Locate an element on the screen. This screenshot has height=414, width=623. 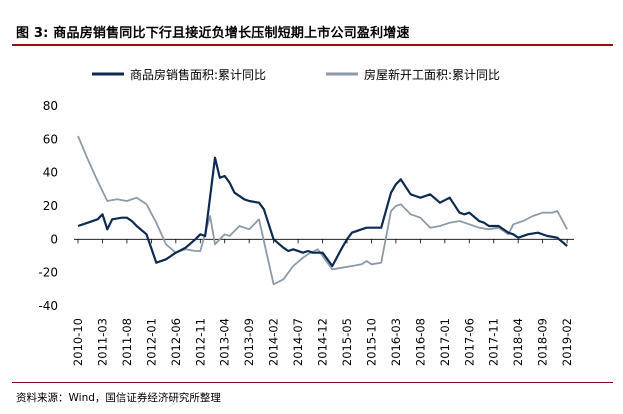
x-tick-label: 2014-12 is located at coordinates (323, 342).